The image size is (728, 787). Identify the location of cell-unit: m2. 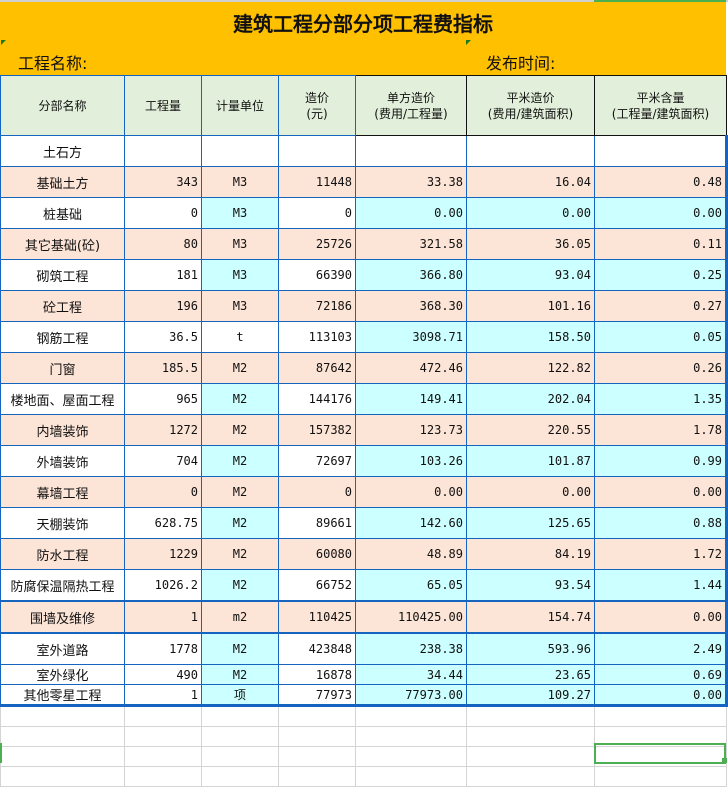
(240, 617).